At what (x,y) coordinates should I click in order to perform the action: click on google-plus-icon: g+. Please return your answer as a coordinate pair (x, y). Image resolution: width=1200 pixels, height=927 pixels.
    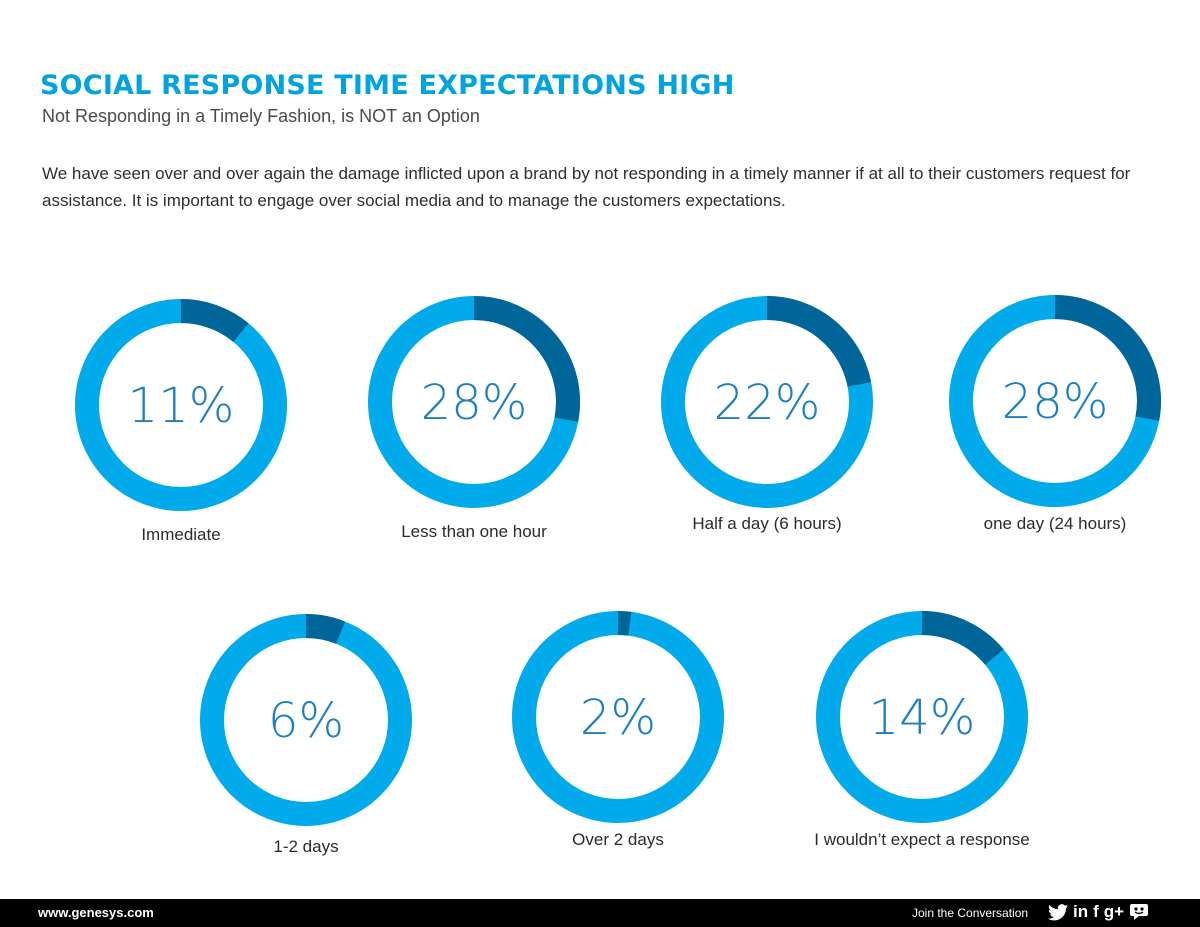
    Looking at the image, I should click on (1114, 911).